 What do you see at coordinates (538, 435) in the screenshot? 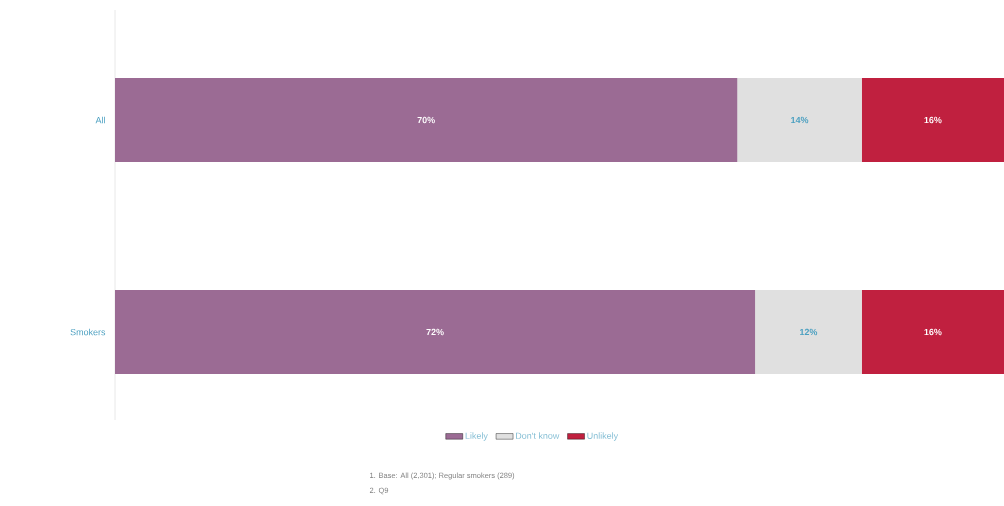
I see `legend-label: Don't know` at bounding box center [538, 435].